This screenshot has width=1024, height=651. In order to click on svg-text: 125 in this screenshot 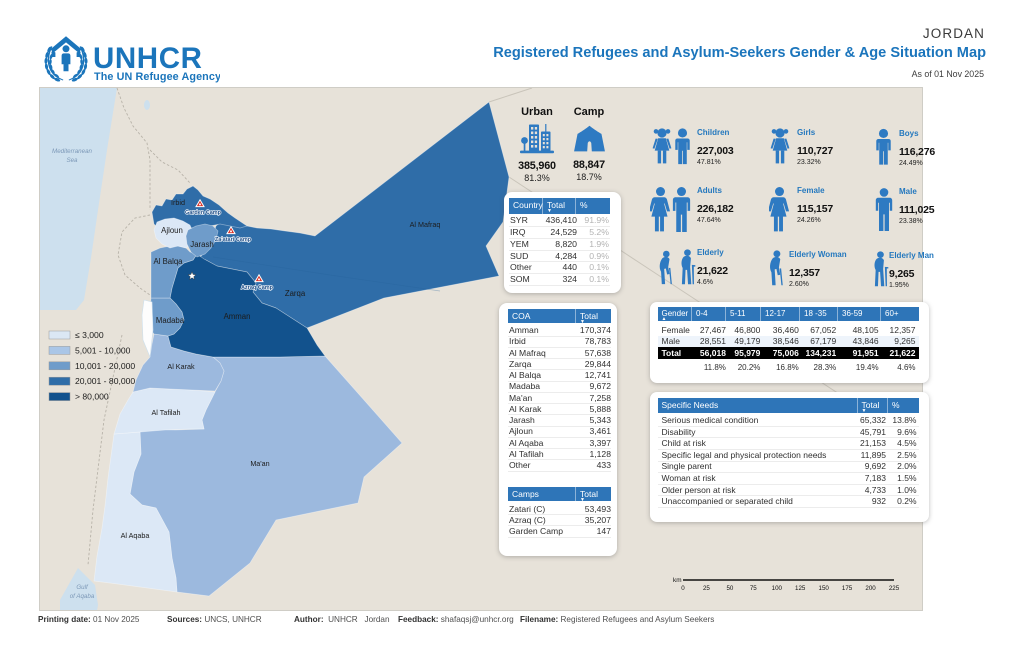, I will do `click(800, 588)`.